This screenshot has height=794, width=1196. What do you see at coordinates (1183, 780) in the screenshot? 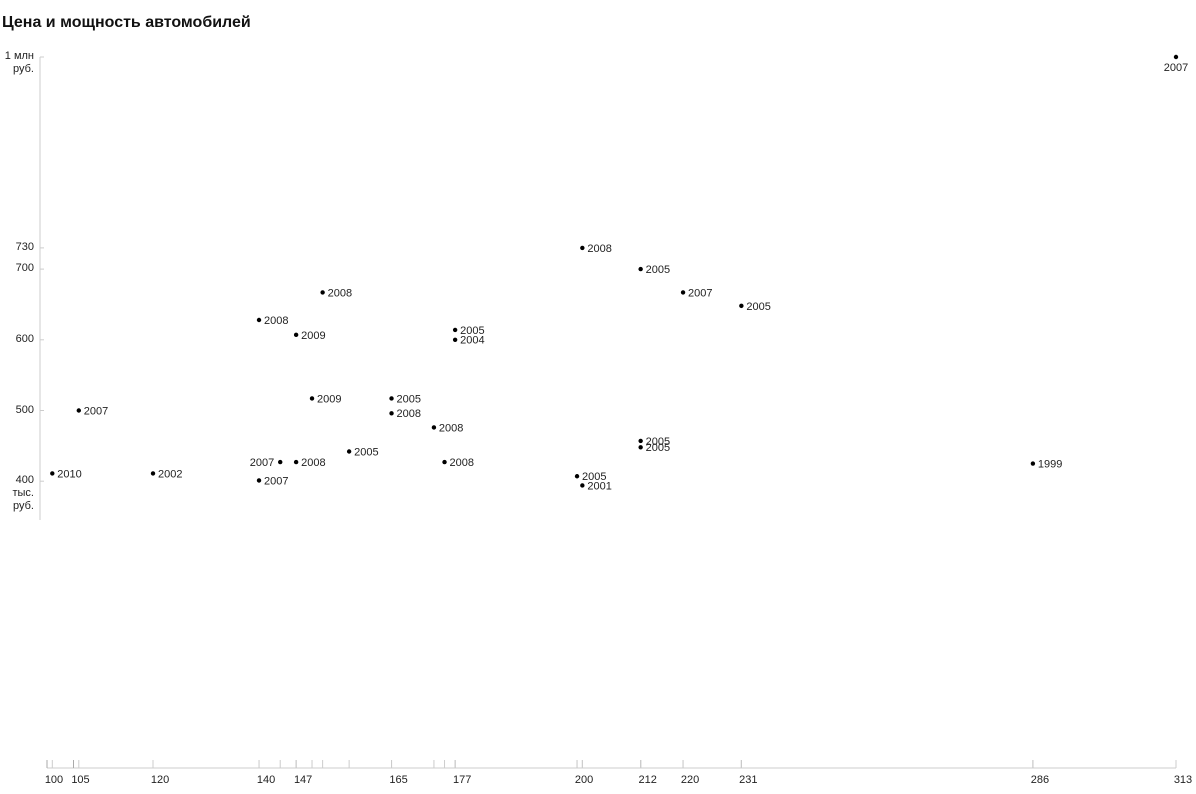
I see `x-tick-label: 313` at bounding box center [1183, 780].